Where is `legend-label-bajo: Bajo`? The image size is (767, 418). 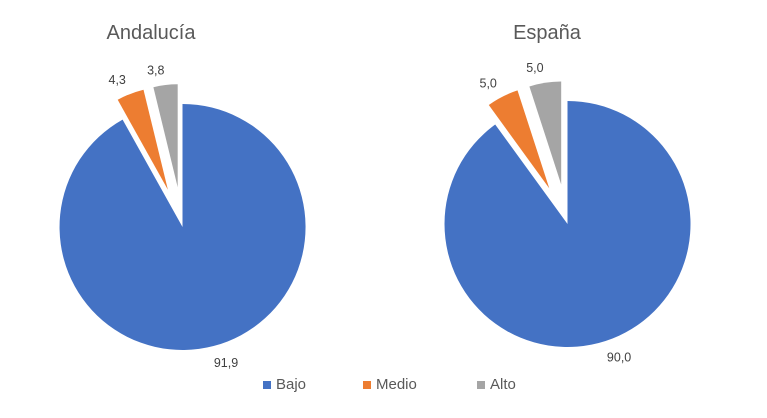 legend-label-bajo: Bajo is located at coordinates (291, 384).